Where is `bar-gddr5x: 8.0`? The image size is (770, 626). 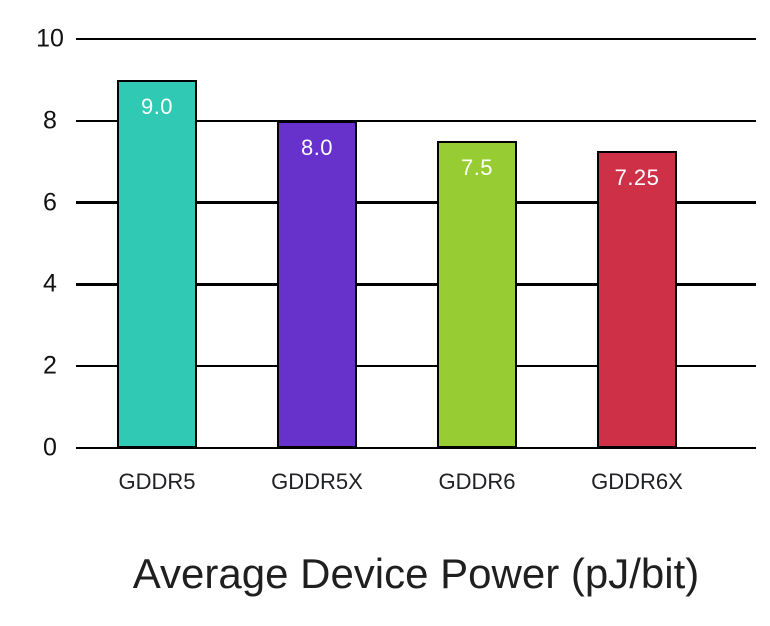
bar-gddr5x: 8.0 is located at coordinates (317, 284).